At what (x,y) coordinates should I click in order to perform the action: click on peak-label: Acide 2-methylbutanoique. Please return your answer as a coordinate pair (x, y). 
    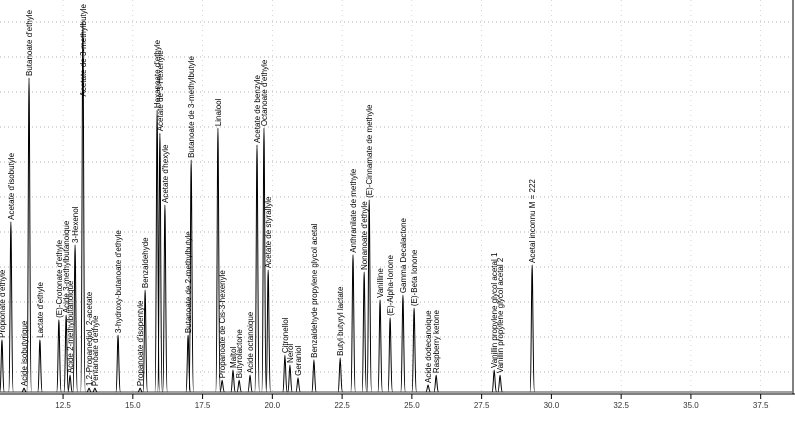
    Looking at the image, I should click on (70, 326).